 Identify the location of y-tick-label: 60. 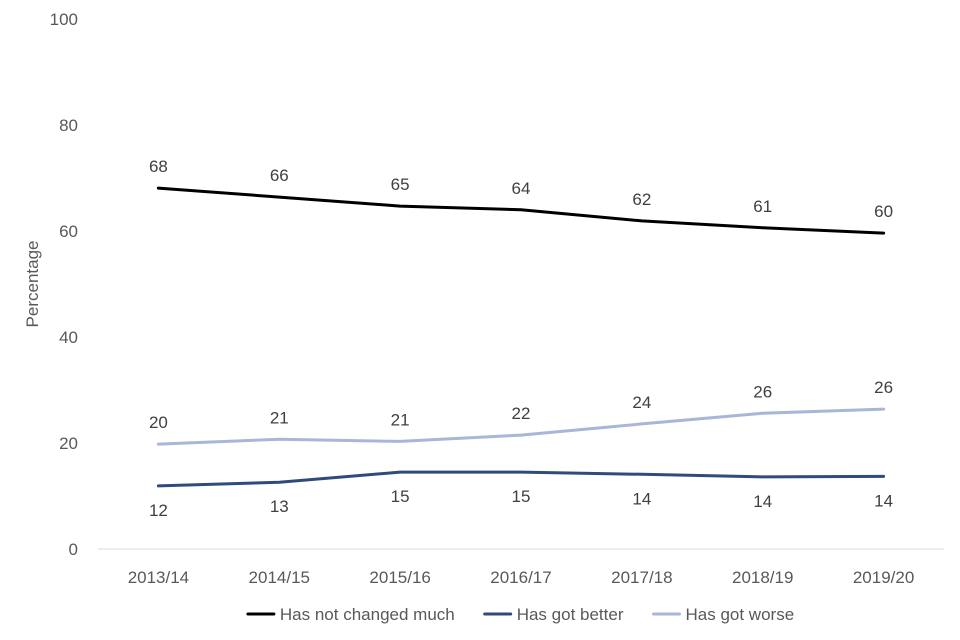
(68, 231).